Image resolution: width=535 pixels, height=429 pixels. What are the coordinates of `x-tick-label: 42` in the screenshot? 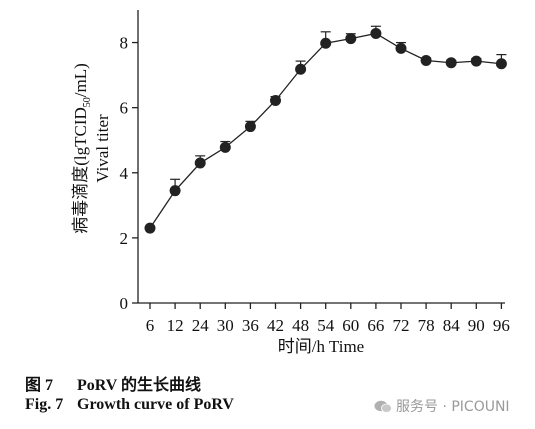 It's located at (275, 325).